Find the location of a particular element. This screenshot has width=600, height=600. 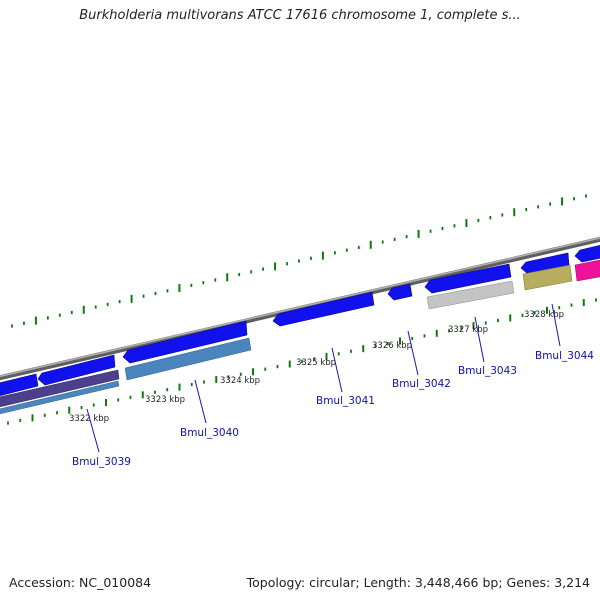

gene-label-bmul-3039: Bmul_3039 is located at coordinates (101, 462).